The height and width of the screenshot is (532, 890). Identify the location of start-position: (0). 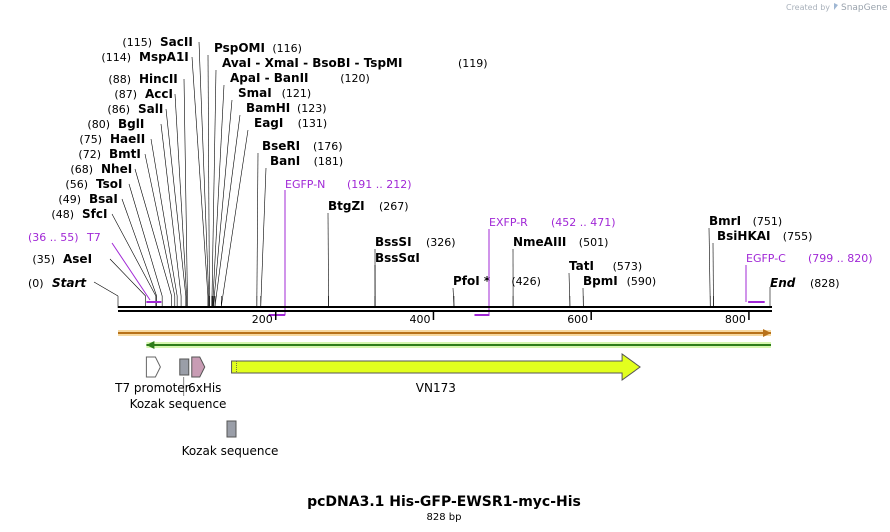
(36, 283).